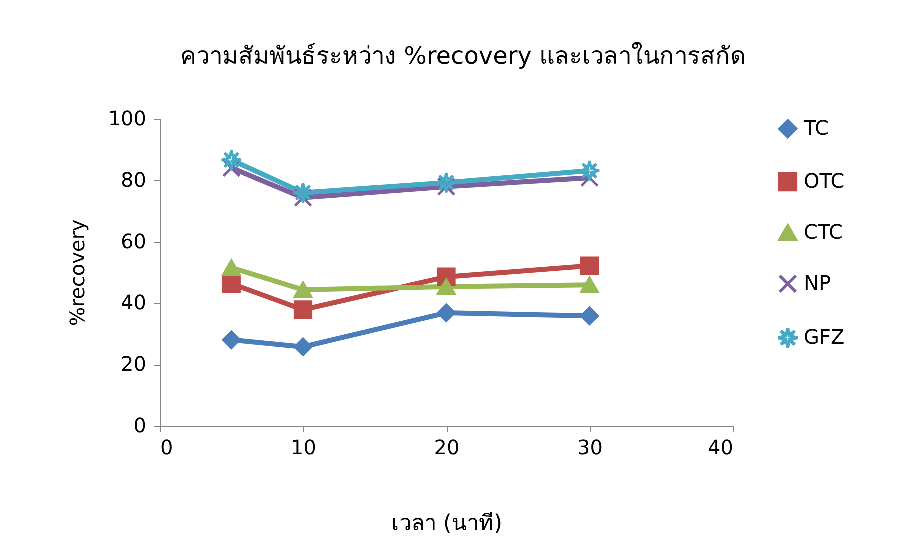 The height and width of the screenshot is (556, 905). Describe the element at coordinates (167, 448) in the screenshot. I see `x-tick-label: 0` at that location.